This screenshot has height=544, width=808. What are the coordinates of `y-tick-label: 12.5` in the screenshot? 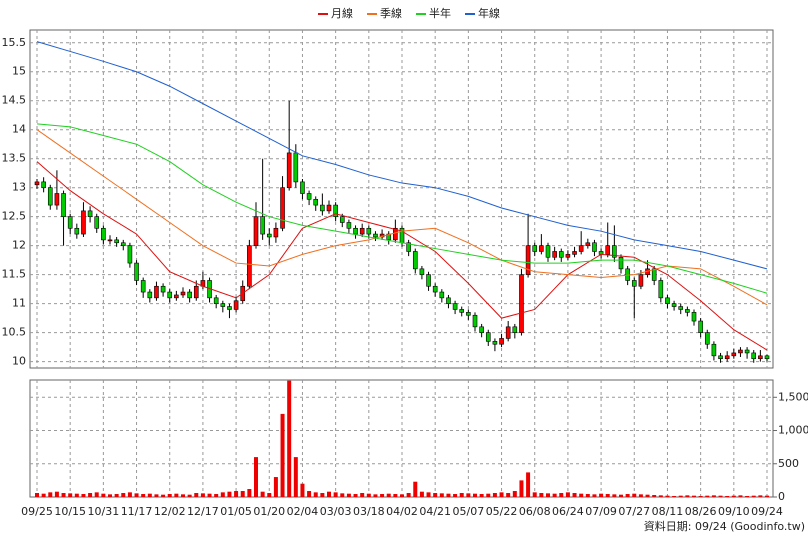 It's located at (14, 216).